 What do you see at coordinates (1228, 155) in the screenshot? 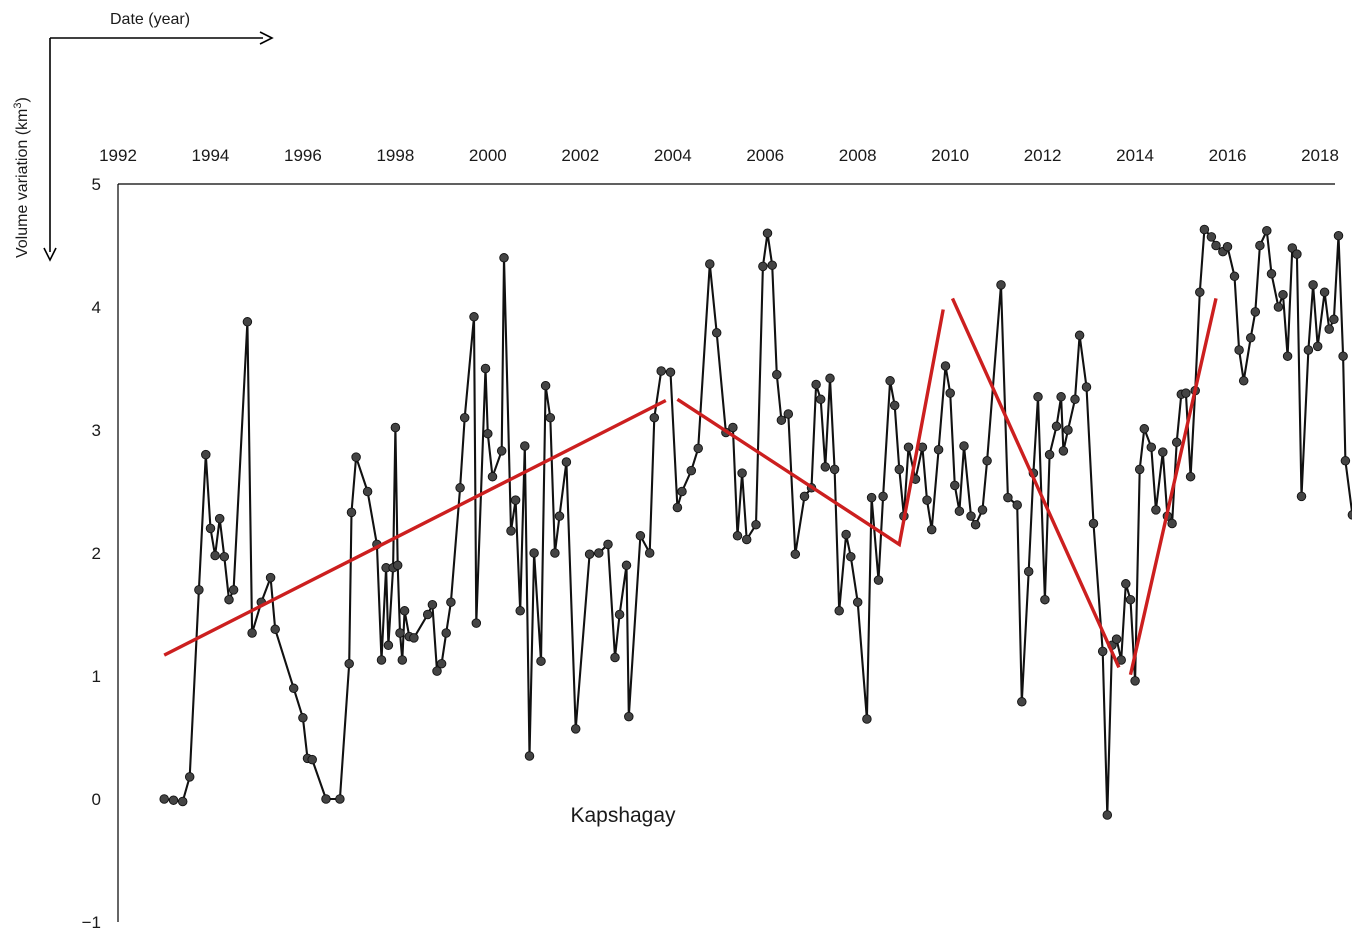
I see `x-tick-label: 2016` at bounding box center [1228, 155].